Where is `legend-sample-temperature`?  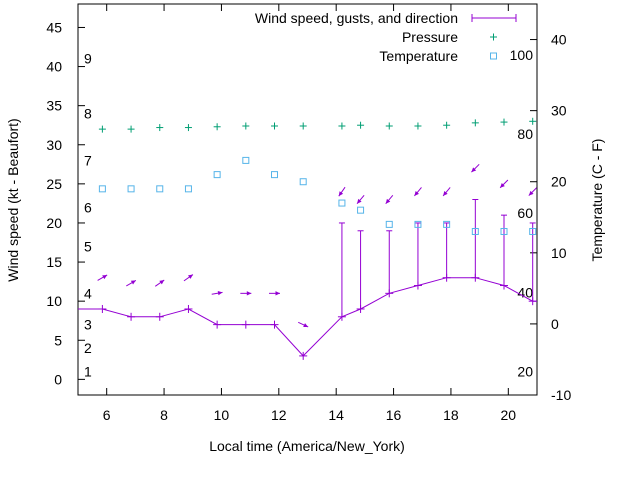
legend-sample-temperature is located at coordinates (493, 56).